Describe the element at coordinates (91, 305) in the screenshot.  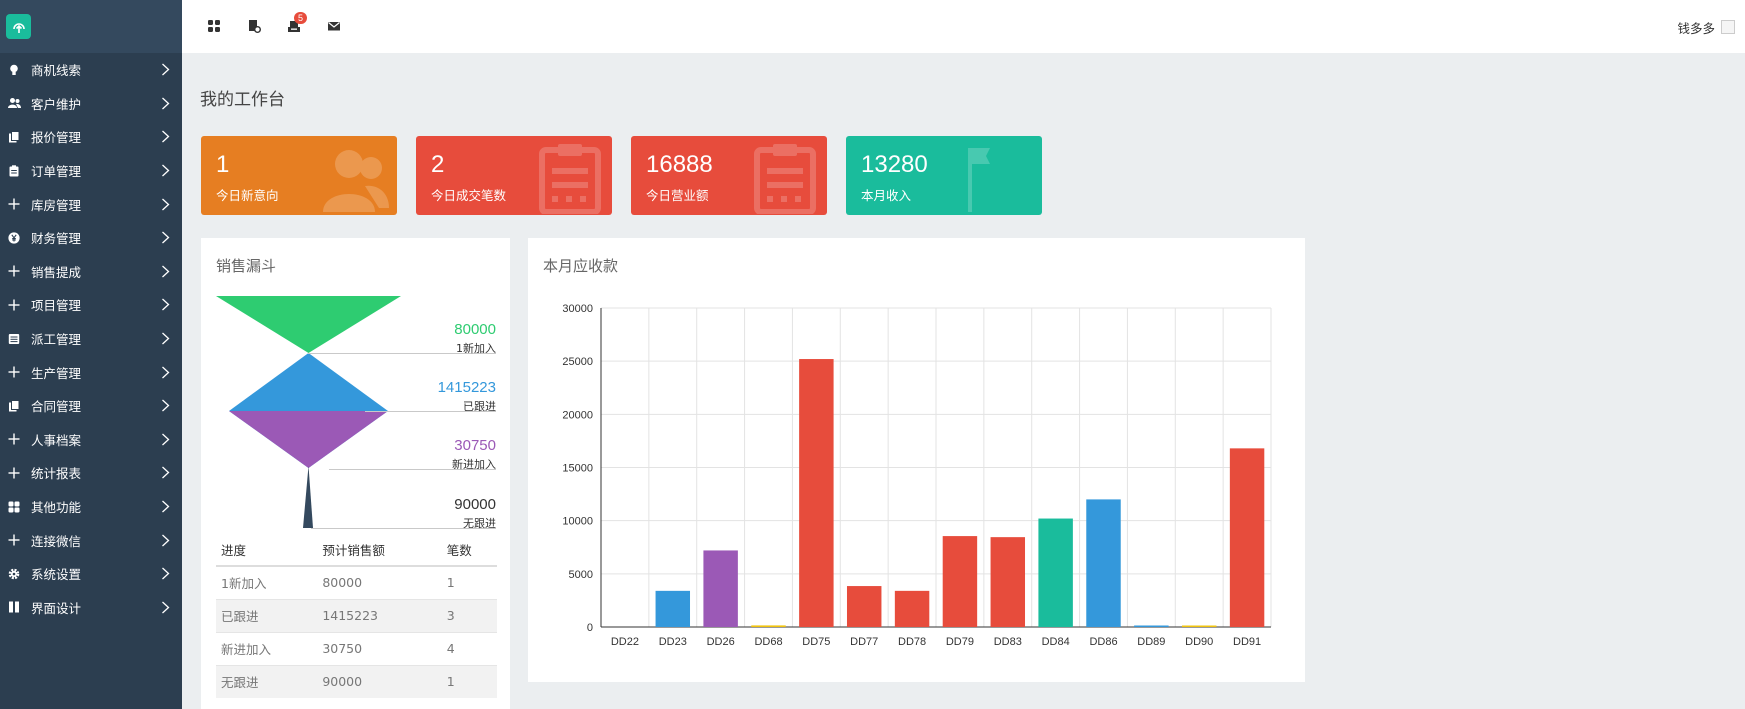
I see `sidebar-item: 项目管理` at that location.